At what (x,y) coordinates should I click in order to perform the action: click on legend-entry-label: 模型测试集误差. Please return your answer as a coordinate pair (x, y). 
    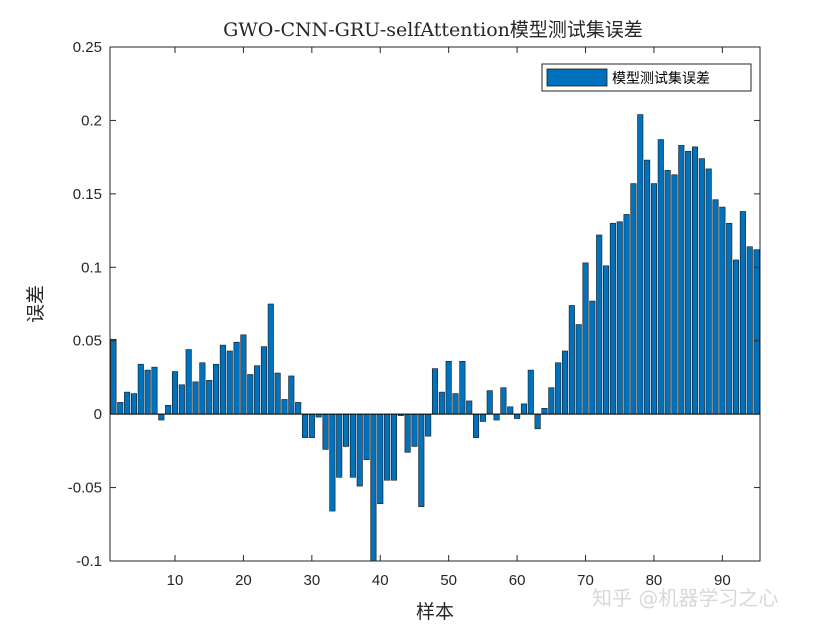
    Looking at the image, I should click on (661, 78).